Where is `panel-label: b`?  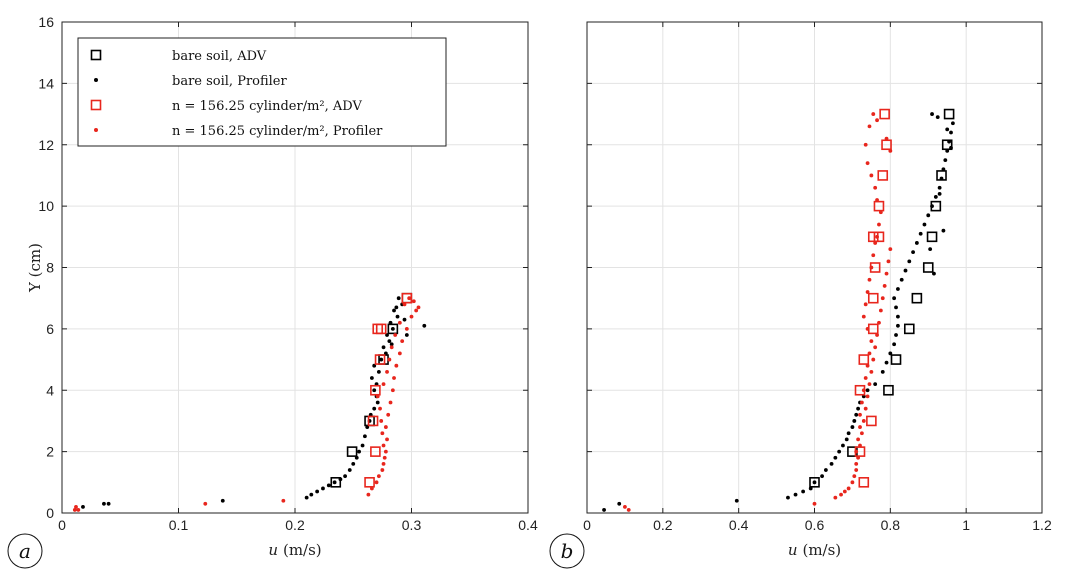
panel-label: b is located at coordinates (567, 551).